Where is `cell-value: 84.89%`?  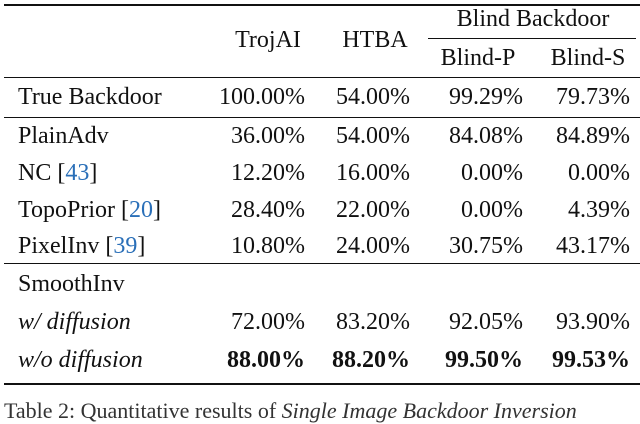 cell-value: 84.89% is located at coordinates (593, 136).